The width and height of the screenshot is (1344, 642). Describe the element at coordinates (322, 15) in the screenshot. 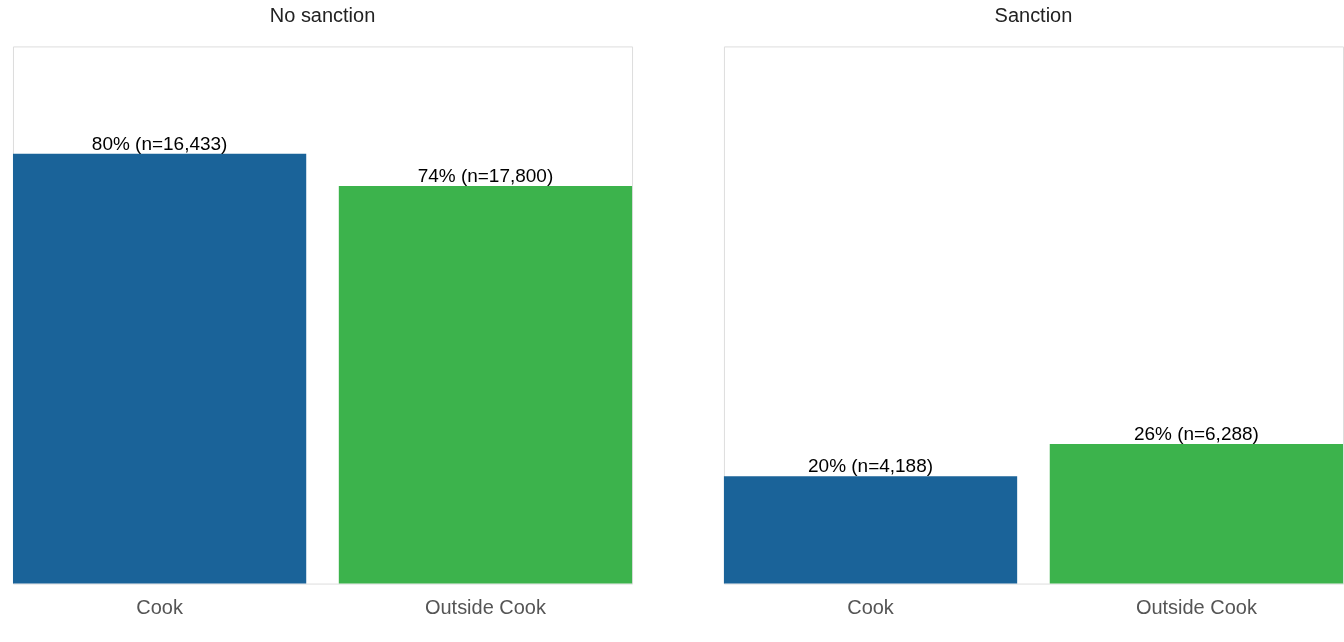

I see `chart-title: No sanction` at that location.